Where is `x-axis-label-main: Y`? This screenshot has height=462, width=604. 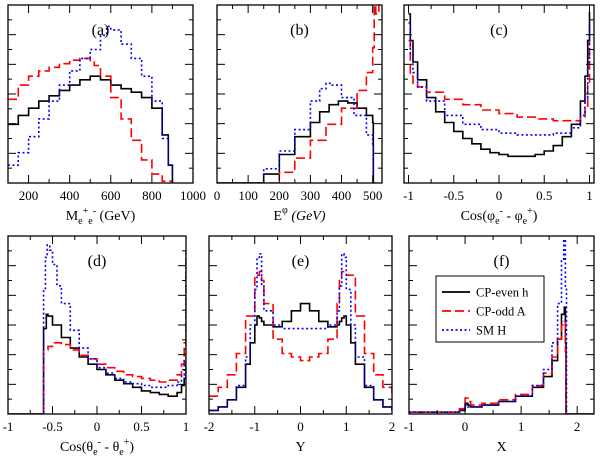 x-axis-label-main: Y is located at coordinates (300, 447).